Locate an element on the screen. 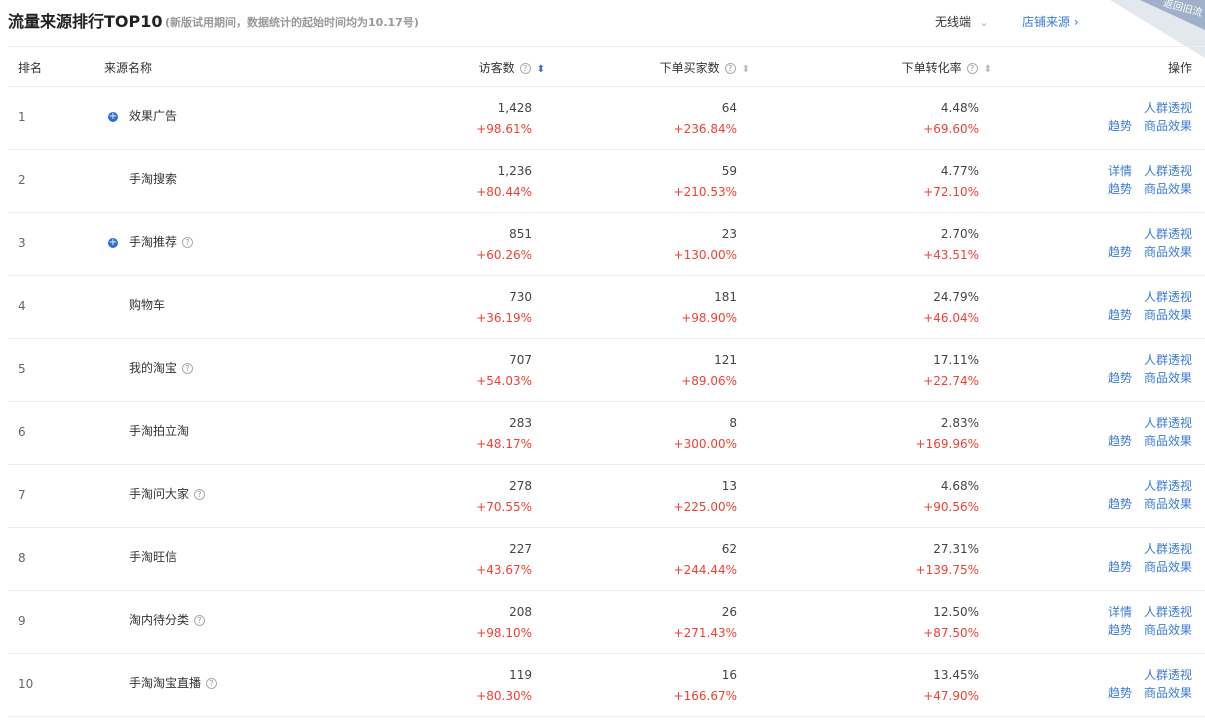  source-name-text: 手淘旺信 is located at coordinates (153, 557).